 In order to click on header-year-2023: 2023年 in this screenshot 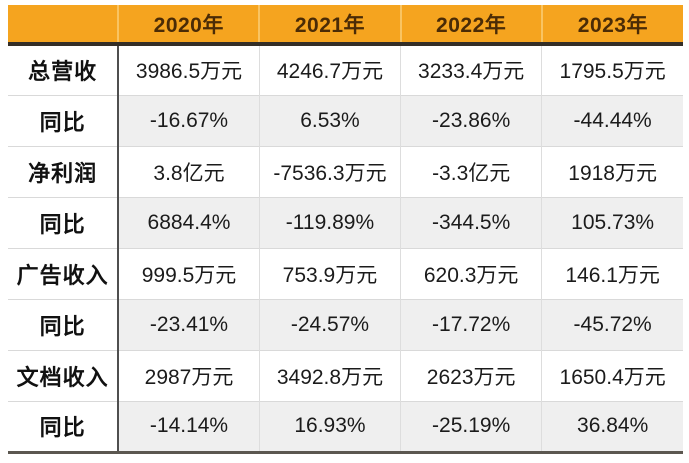, I will do `click(611, 25)`.